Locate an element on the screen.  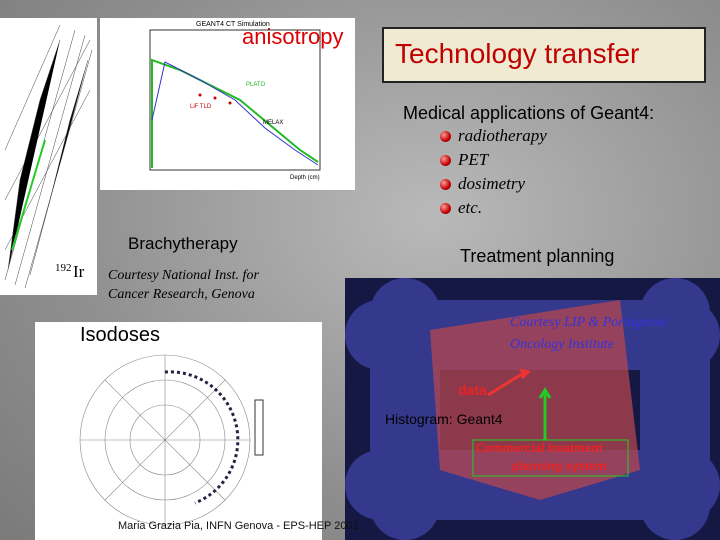
commercial-label: Commercial treatment is located at coordinates (539, 448).